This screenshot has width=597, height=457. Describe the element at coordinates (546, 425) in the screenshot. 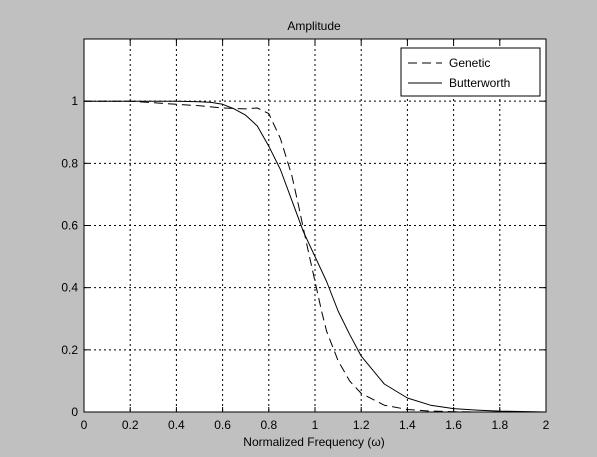

I see `x-tick-label: 2` at that location.